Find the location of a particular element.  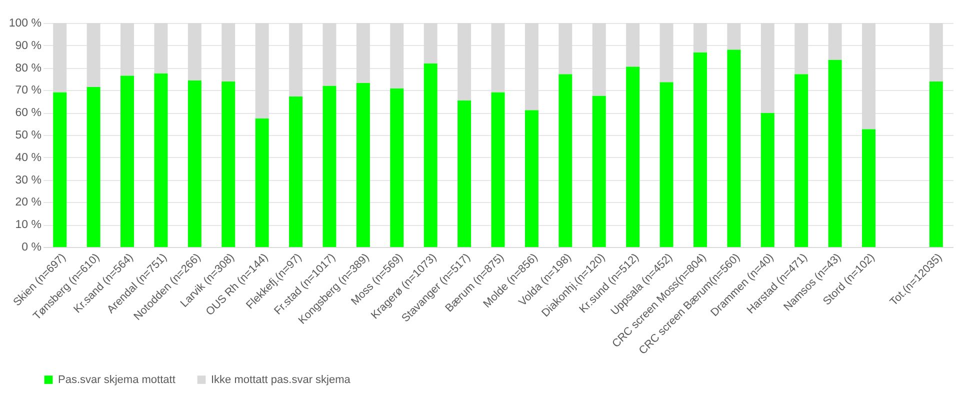

y-tick-label: 40 % is located at coordinates (28, 158).